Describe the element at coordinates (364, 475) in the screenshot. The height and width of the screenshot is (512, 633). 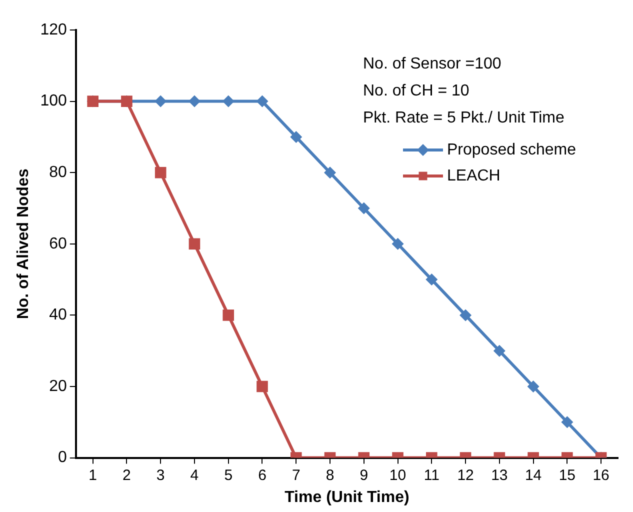
I see `x-tick-label: 9` at that location.